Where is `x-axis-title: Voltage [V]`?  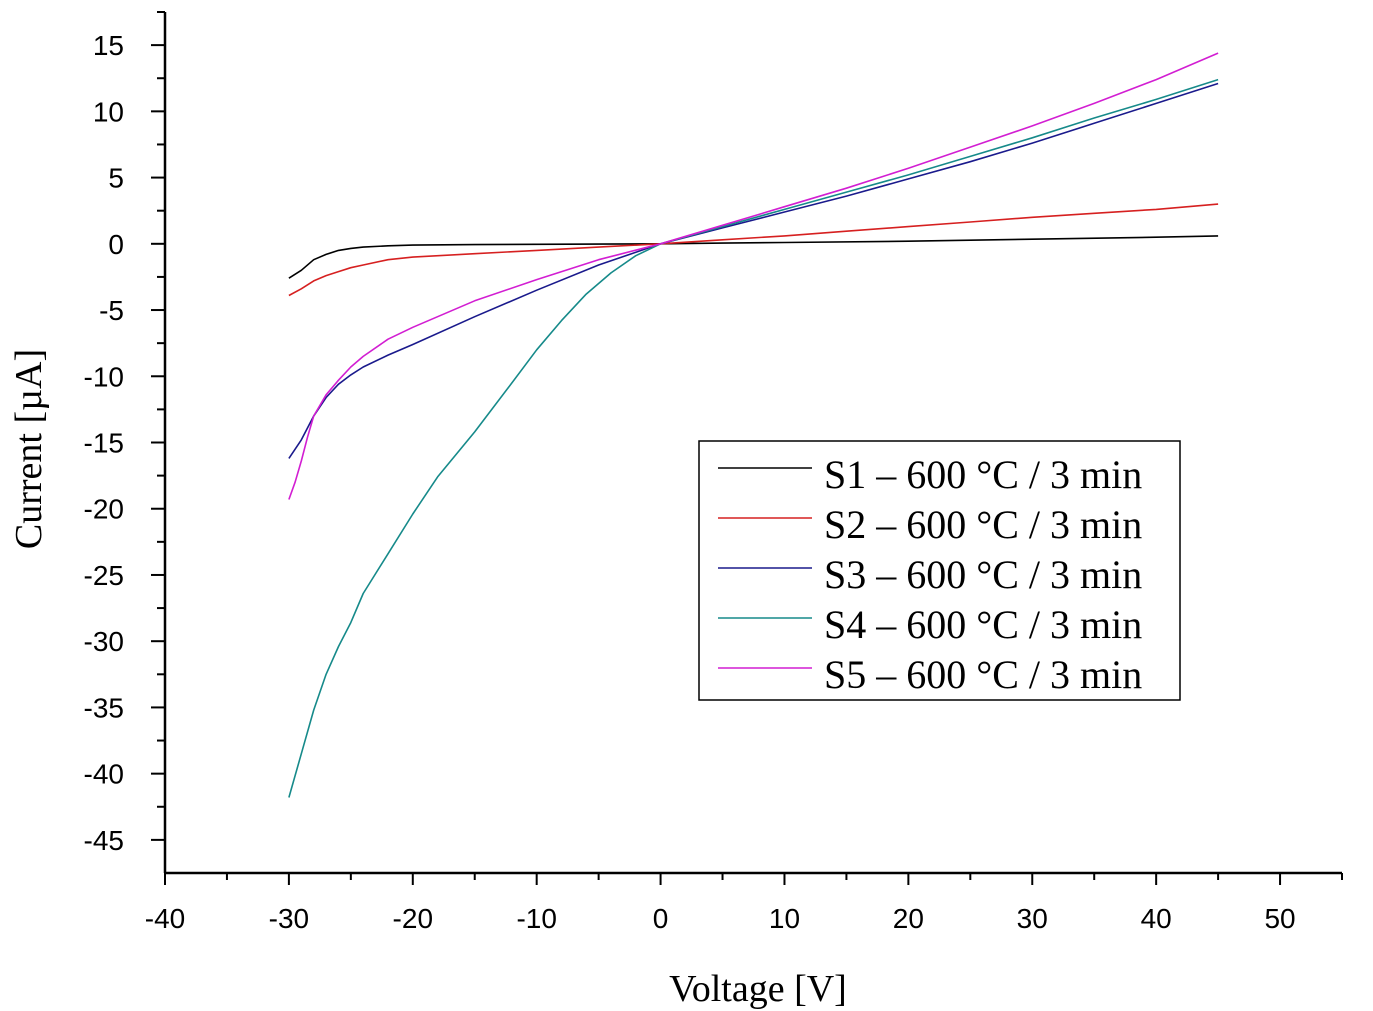 x-axis-title: Voltage [V] is located at coordinates (758, 989).